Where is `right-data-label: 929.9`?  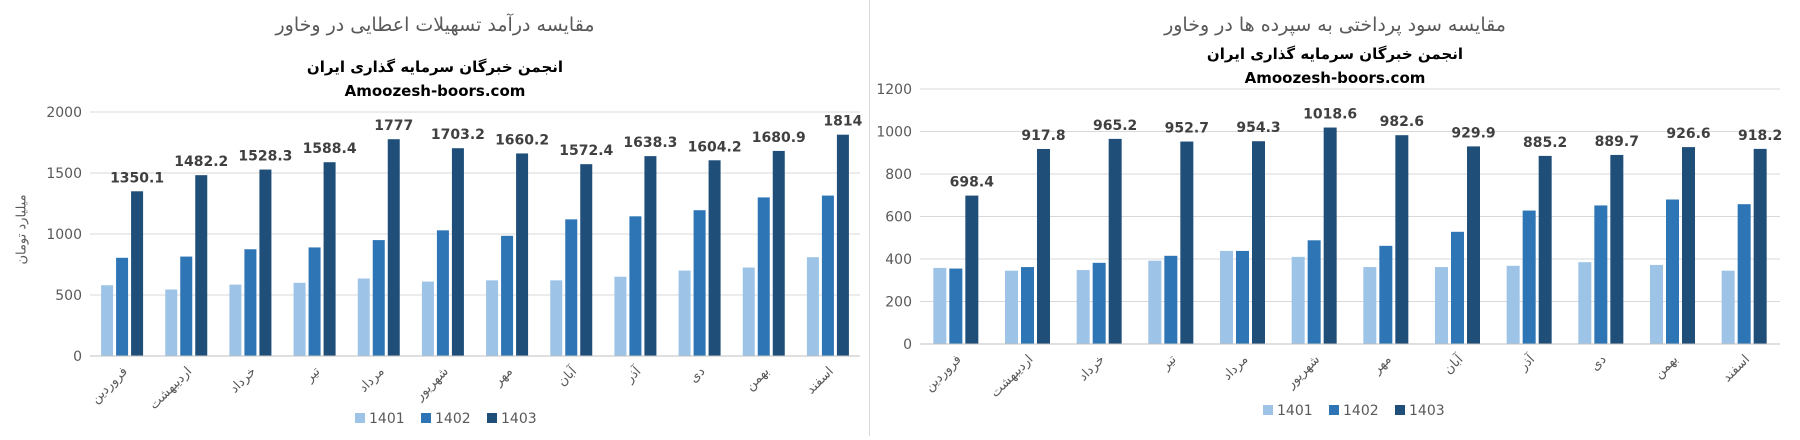 right-data-label: 929.9 is located at coordinates (1473, 133).